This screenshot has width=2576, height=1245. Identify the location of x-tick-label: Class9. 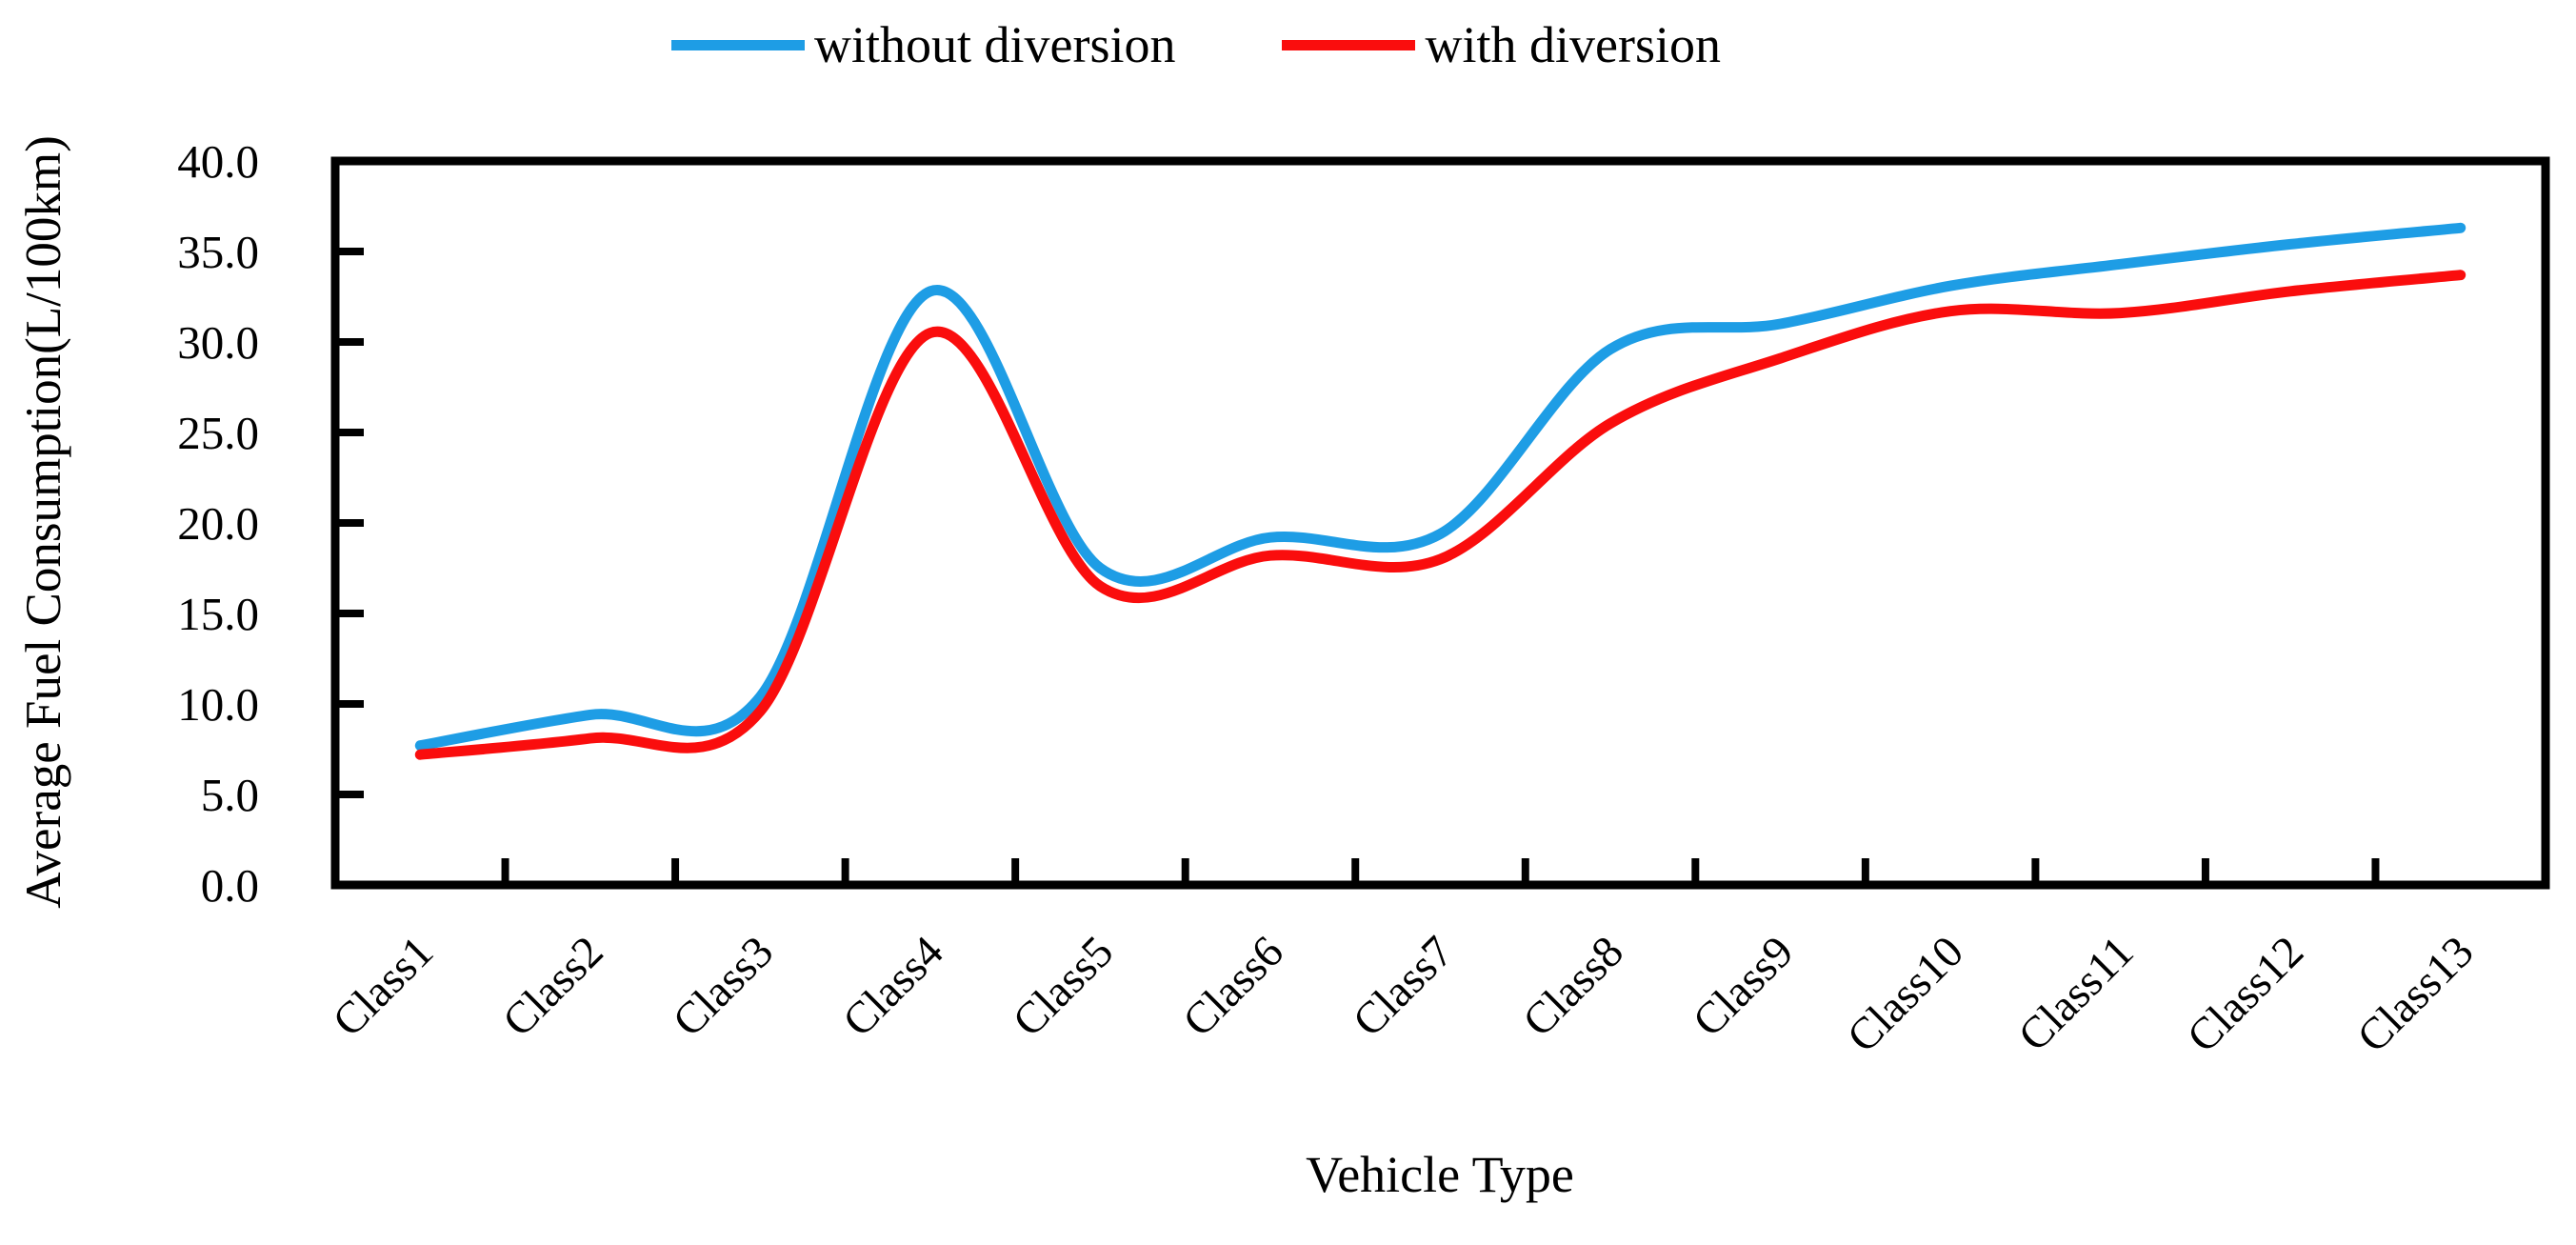
(1743, 986).